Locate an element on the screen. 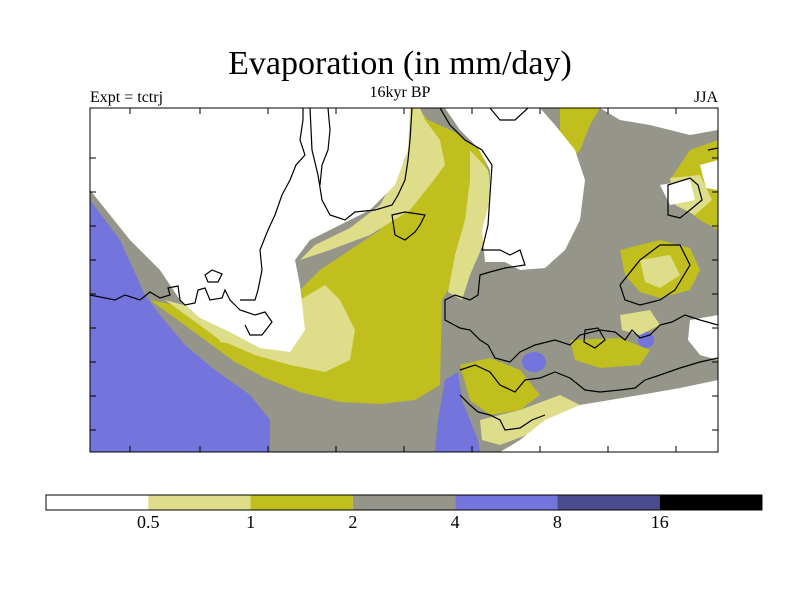  field-white-ne is located at coordinates (659, 121).